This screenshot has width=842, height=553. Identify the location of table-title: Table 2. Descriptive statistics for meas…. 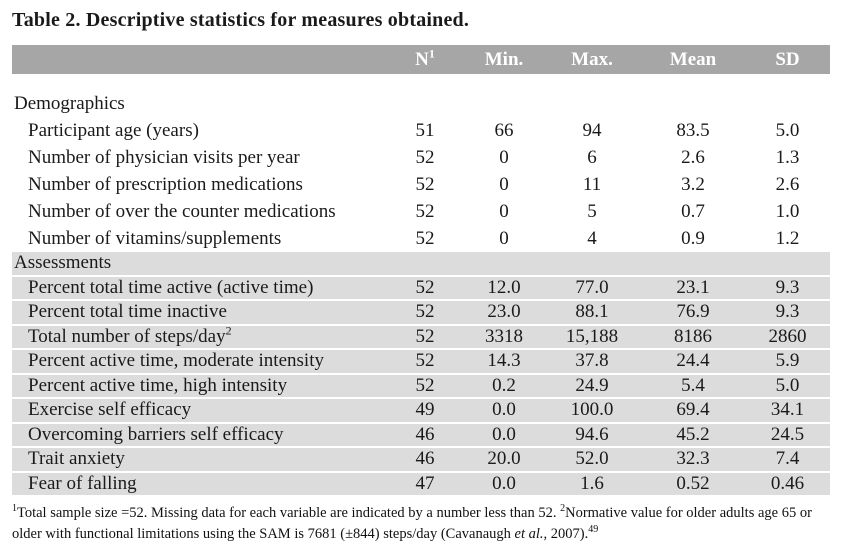
(241, 20).